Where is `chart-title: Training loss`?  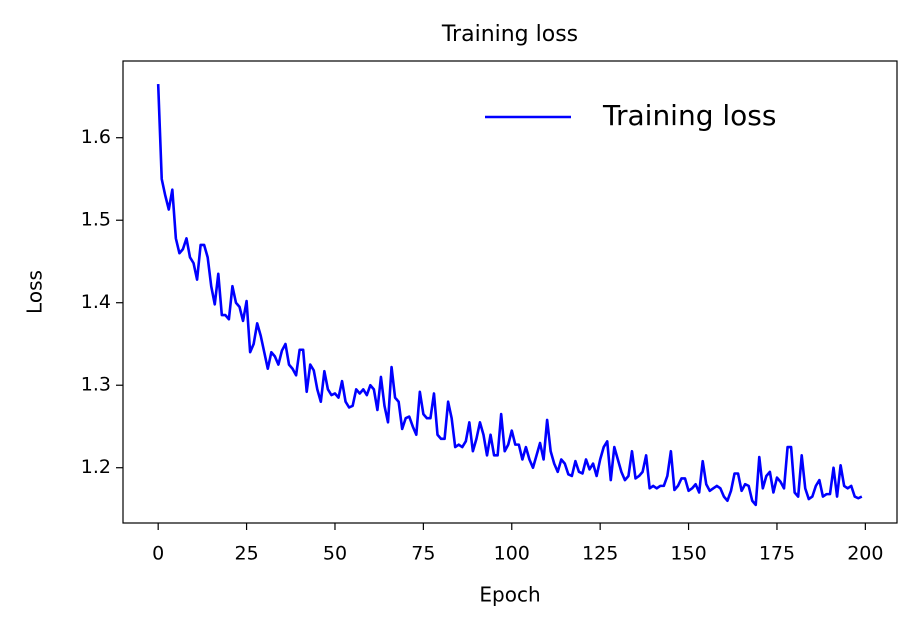 chart-title: Training loss is located at coordinates (509, 34).